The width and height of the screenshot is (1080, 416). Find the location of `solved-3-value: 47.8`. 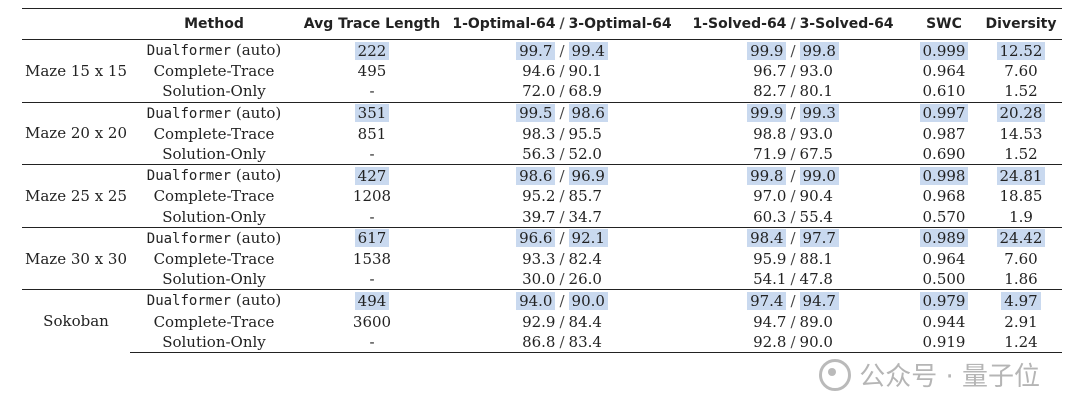

solved-3-value: 47.8 is located at coordinates (816, 279).